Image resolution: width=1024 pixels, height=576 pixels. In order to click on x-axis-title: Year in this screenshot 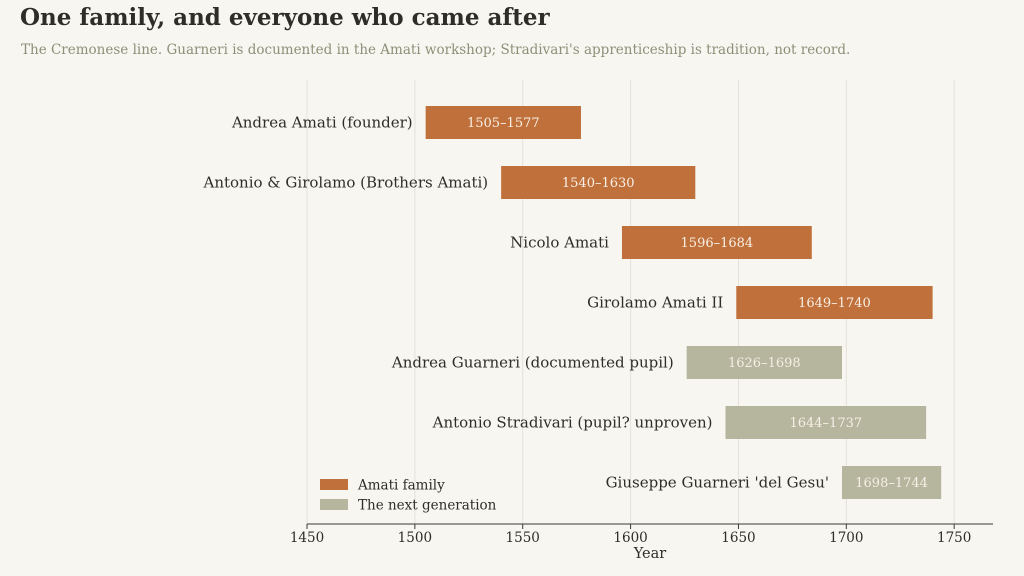, I will do `click(650, 554)`.